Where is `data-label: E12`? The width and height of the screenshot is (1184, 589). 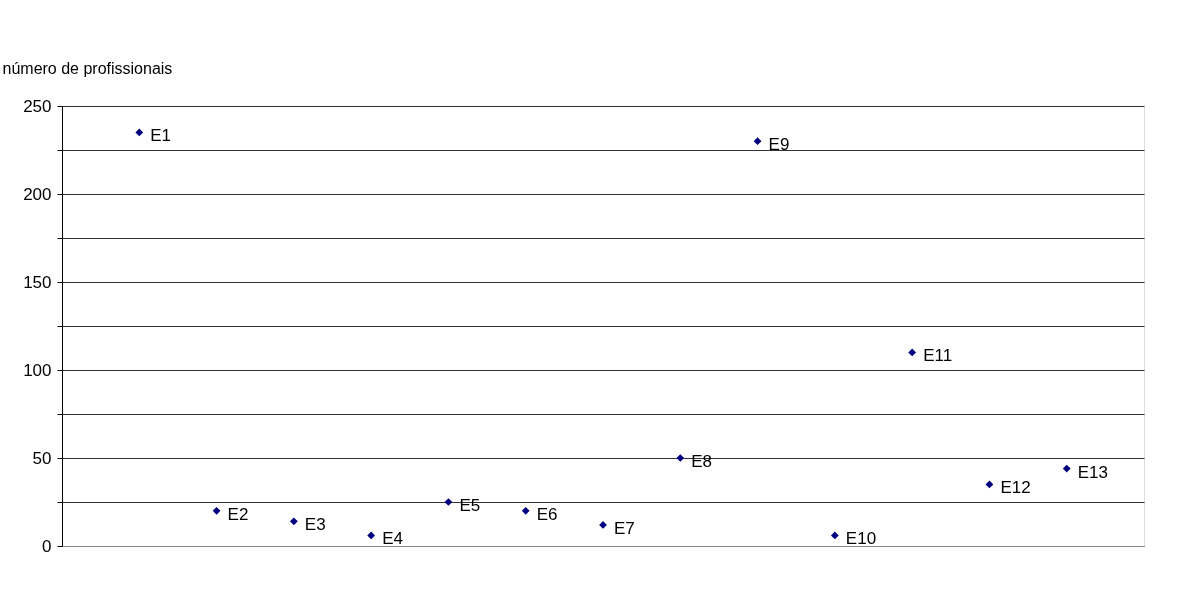 data-label: E12 is located at coordinates (1015, 488).